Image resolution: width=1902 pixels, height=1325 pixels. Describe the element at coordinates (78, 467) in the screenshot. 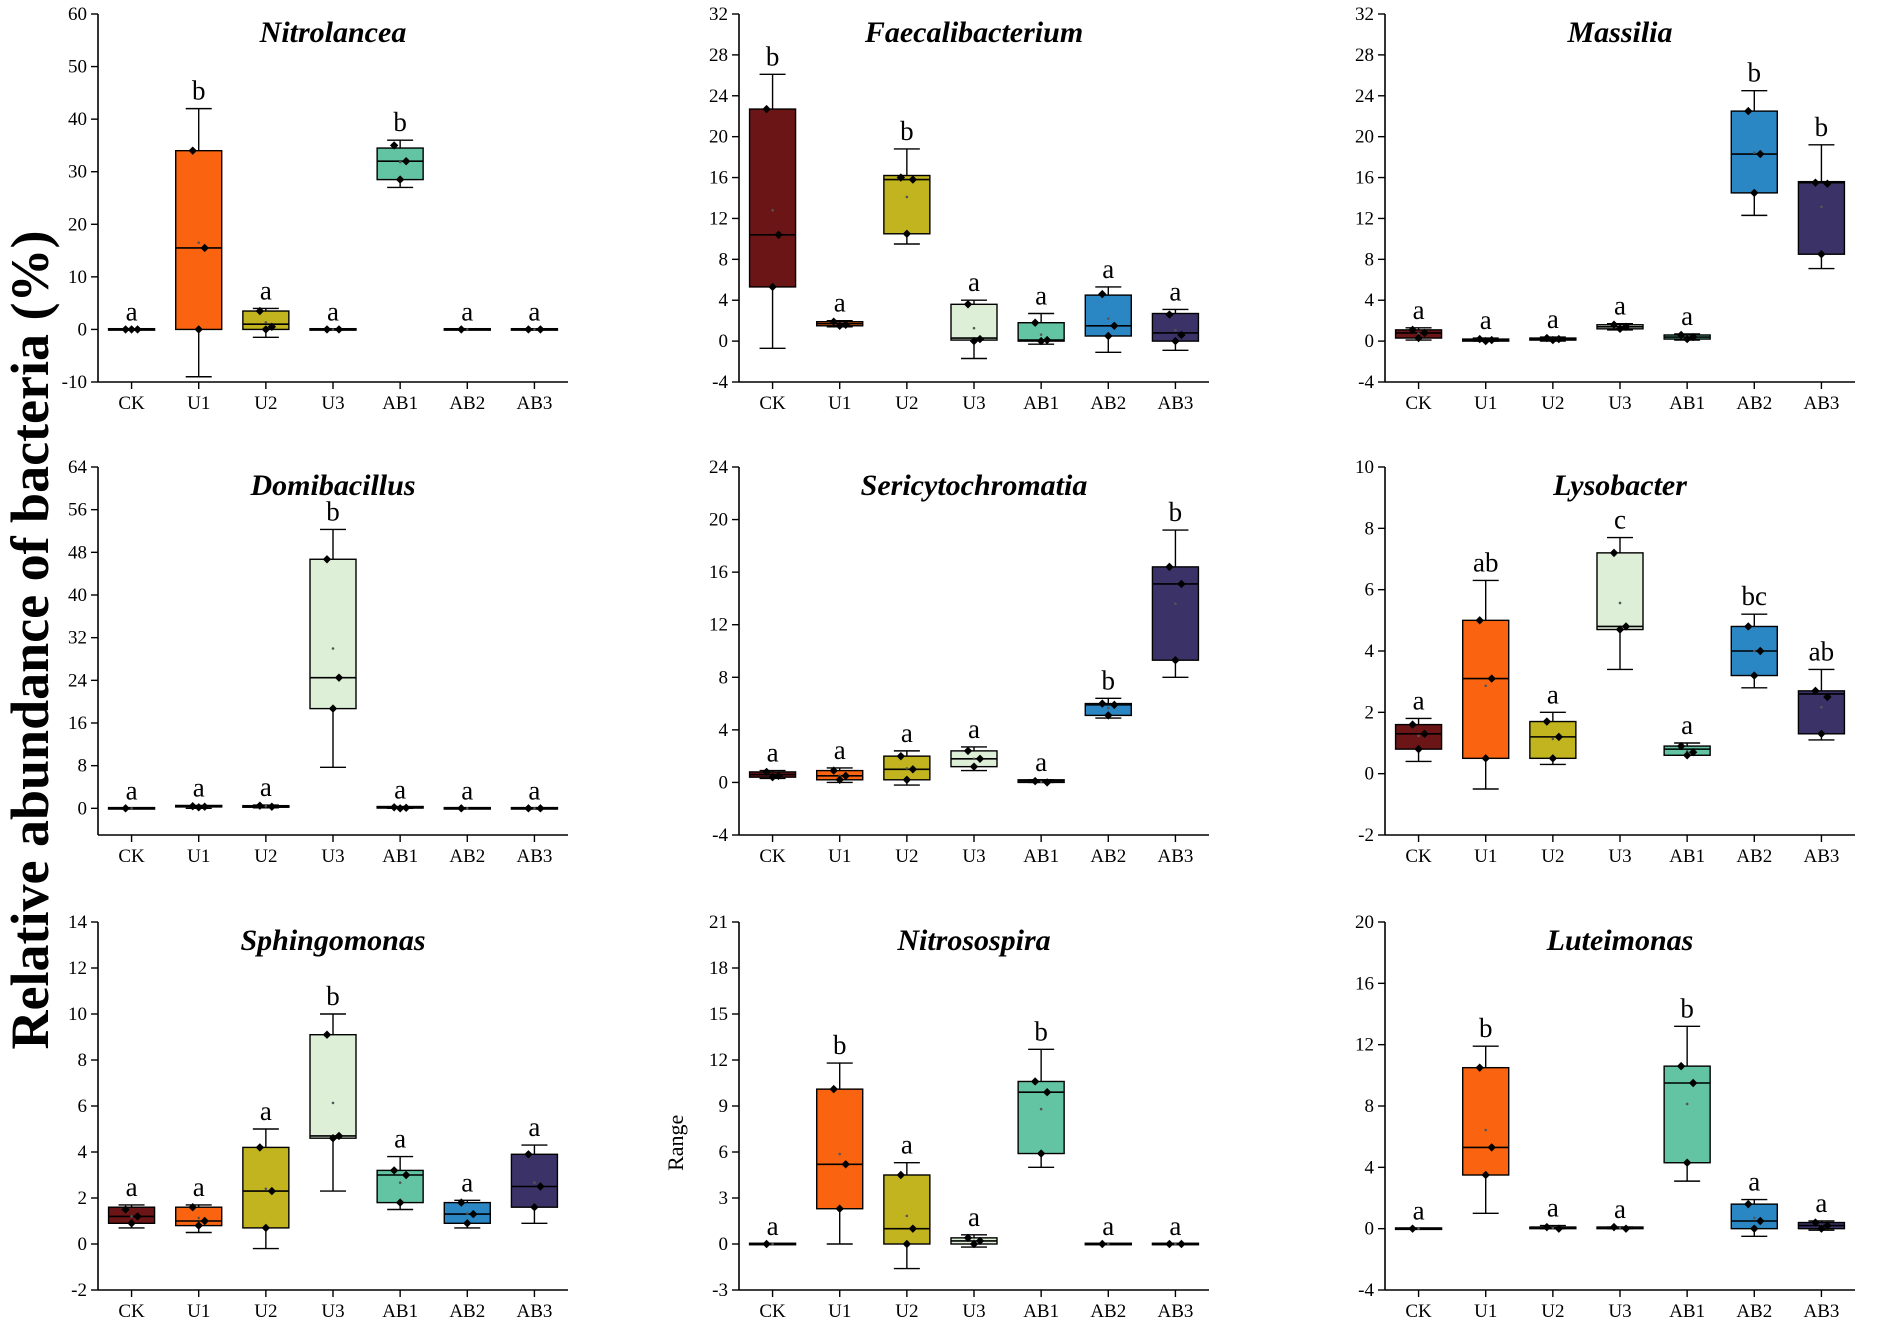

I see `y-tick-label: 64` at that location.